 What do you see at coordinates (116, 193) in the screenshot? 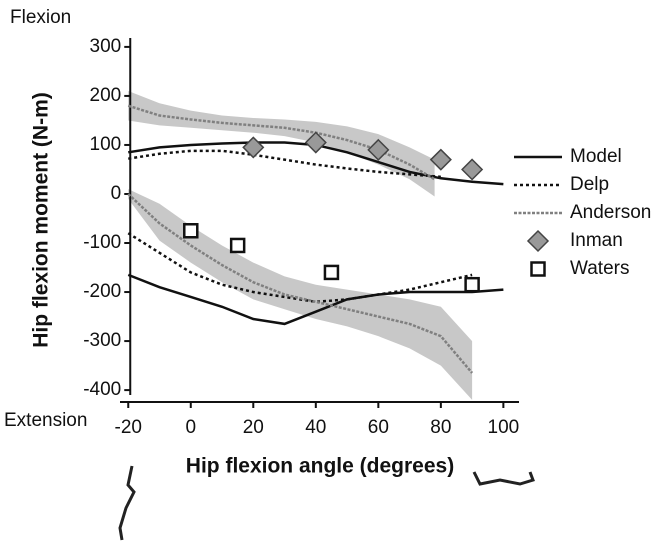
I see `y-tick-label: 0` at bounding box center [116, 193].